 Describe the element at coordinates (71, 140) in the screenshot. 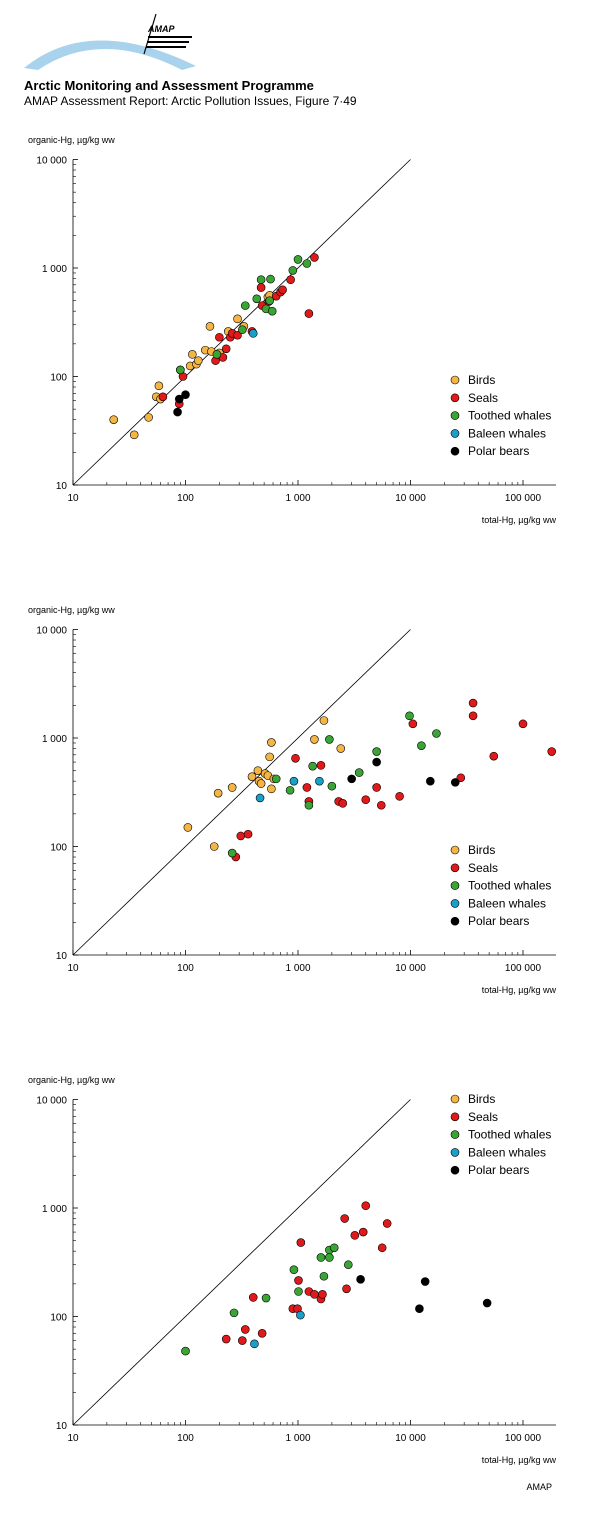

I see `y-axis-label: organic-Hg, µg/kg ww` at that location.